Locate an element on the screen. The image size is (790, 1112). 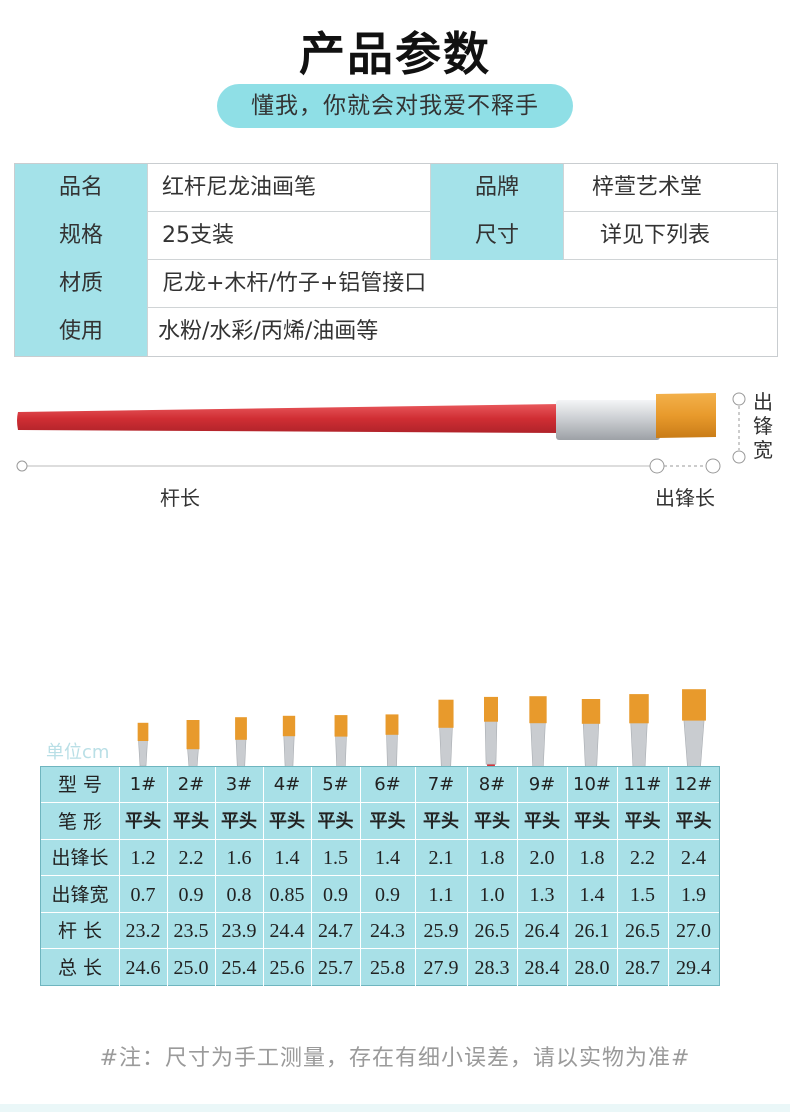
brush-illustration is located at coordinates (381, 433).